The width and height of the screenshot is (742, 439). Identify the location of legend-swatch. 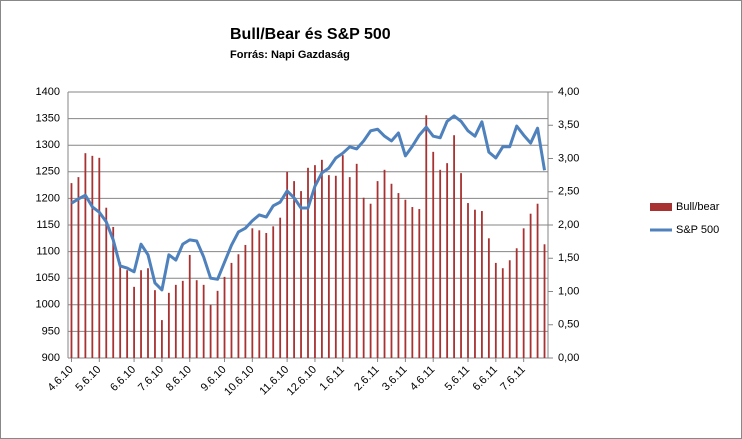
(661, 207).